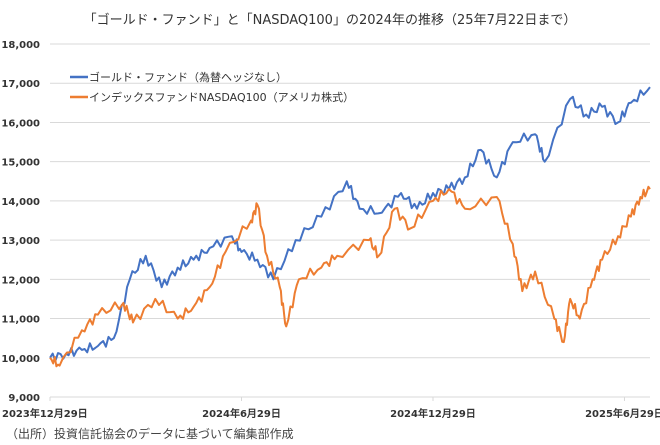  I want to click on y-tick-label: 11,000, so click(20, 320).